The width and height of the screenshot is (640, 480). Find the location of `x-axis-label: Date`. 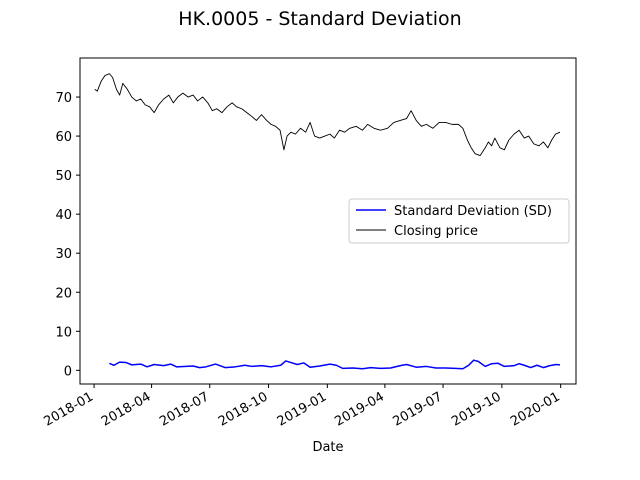

x-axis-label: Date is located at coordinates (327, 447).